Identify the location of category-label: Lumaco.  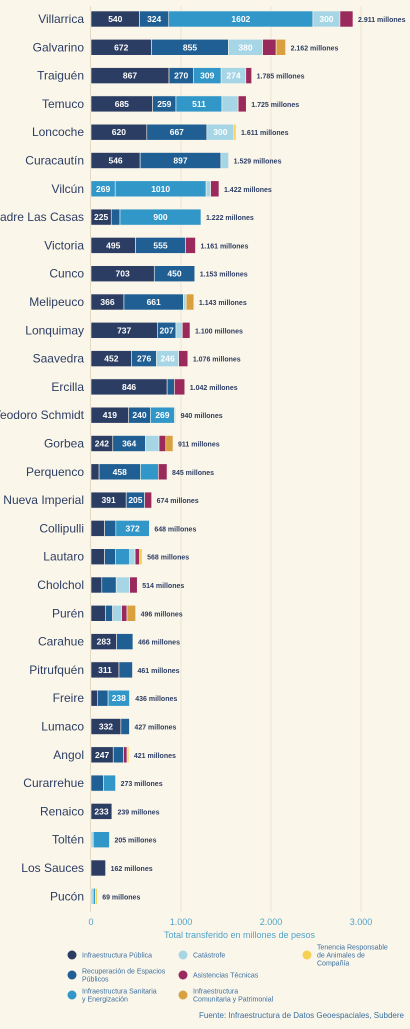
(62, 727).